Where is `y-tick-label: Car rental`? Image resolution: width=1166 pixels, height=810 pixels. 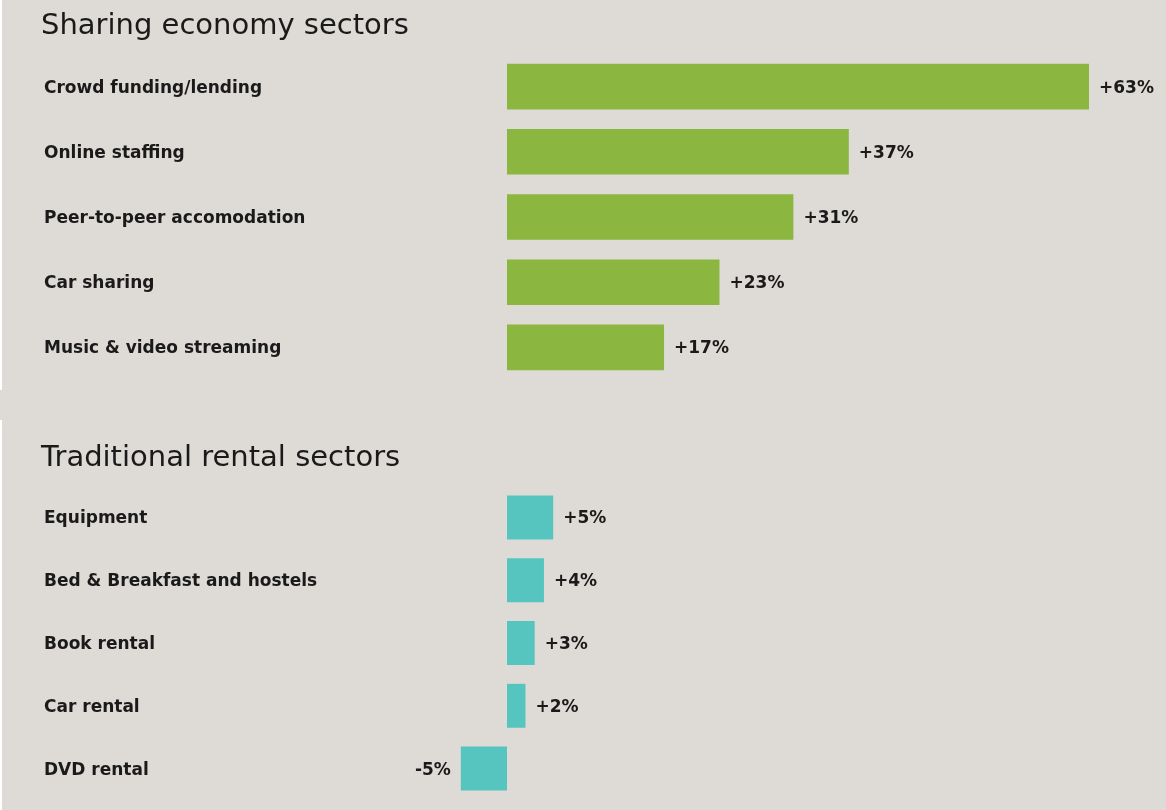 y-tick-label: Car rental is located at coordinates (92, 705).